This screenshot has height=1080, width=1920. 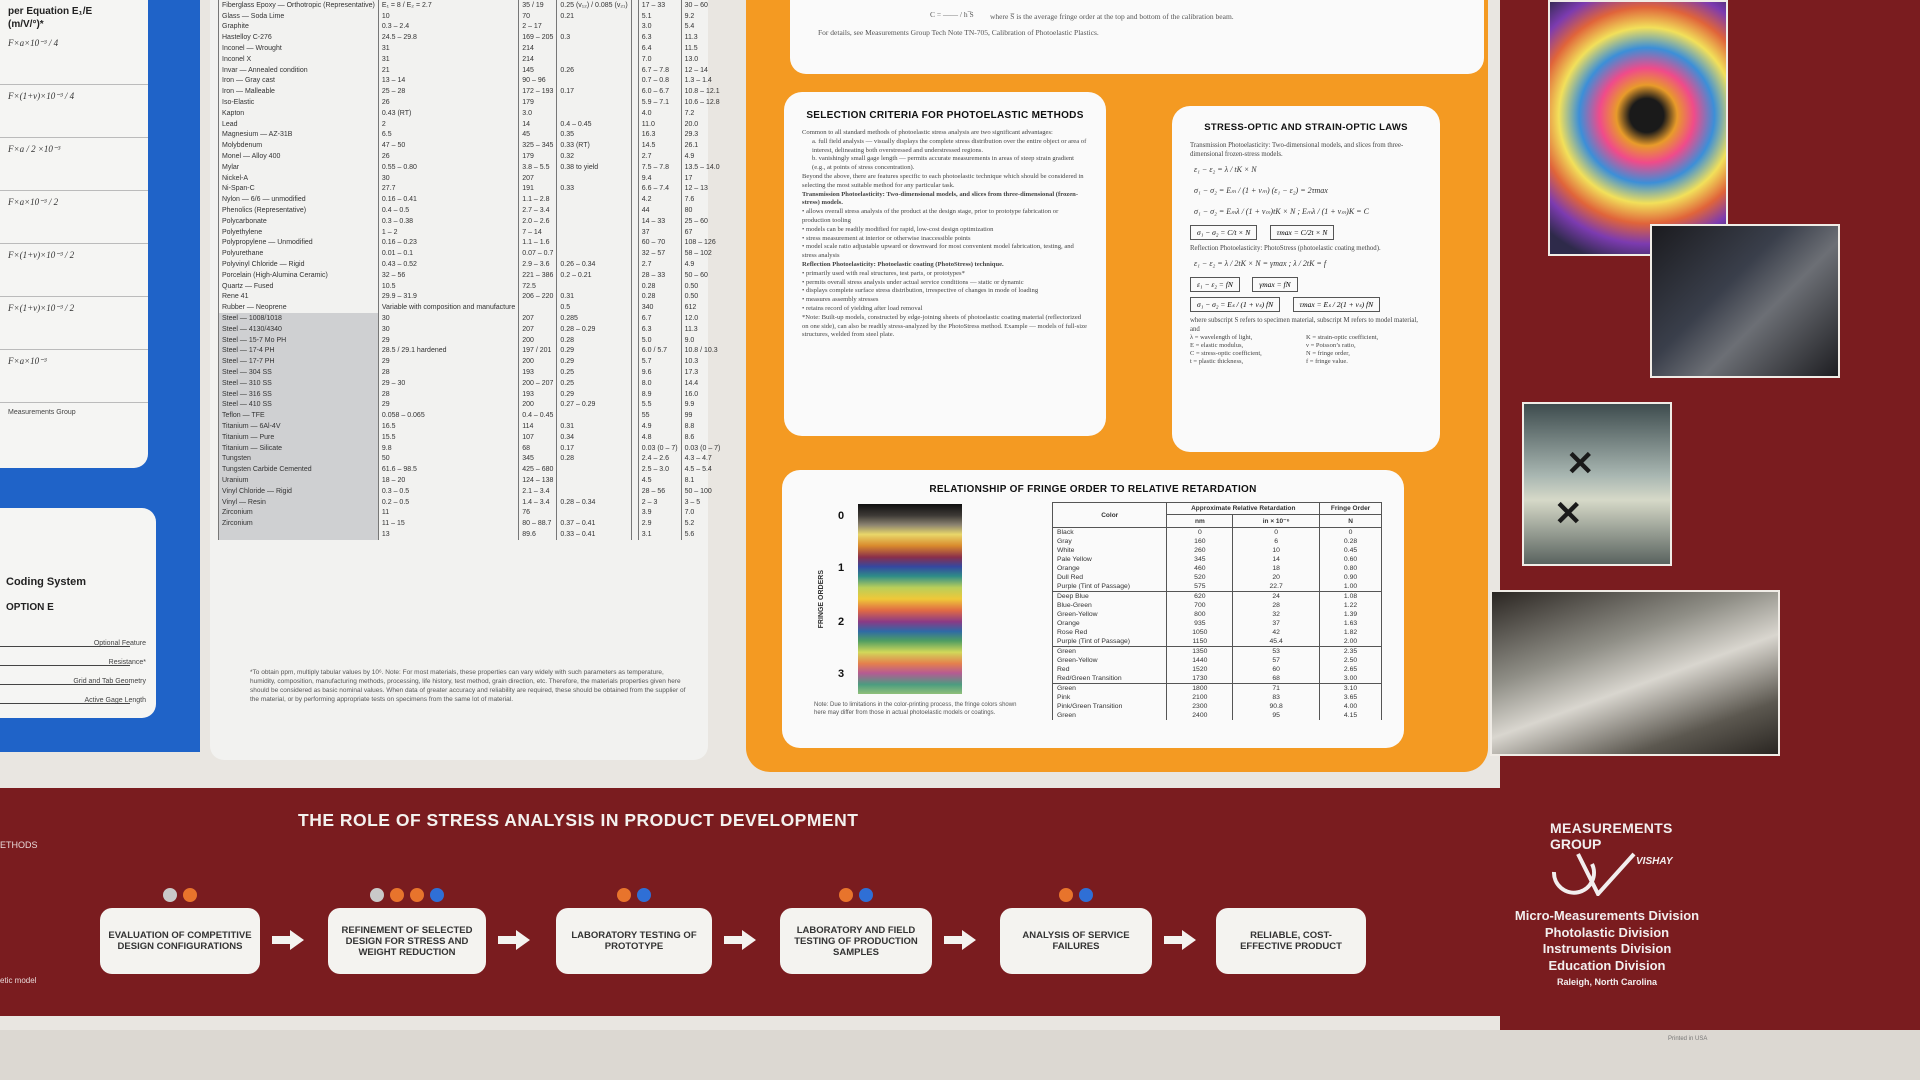 I want to click on table-row: Inconel X 31 214 7.0 13.0, so click(x=471, y=59).